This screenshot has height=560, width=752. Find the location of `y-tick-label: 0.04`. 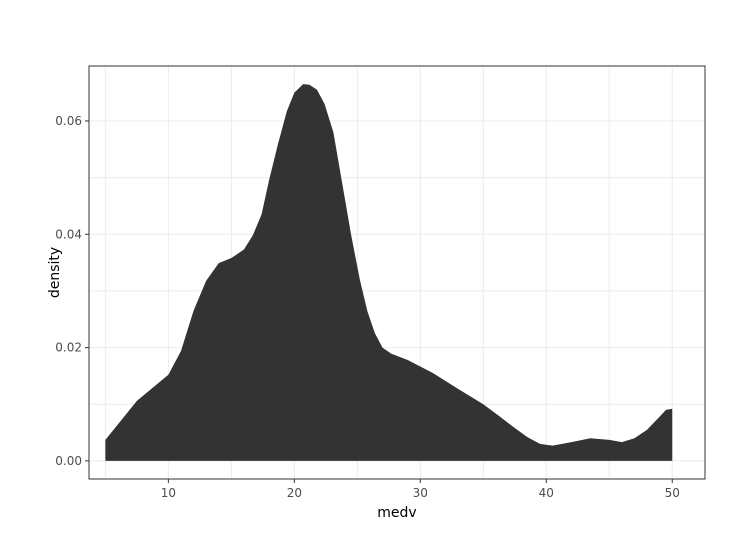

y-tick-label: 0.04 is located at coordinates (68, 234).